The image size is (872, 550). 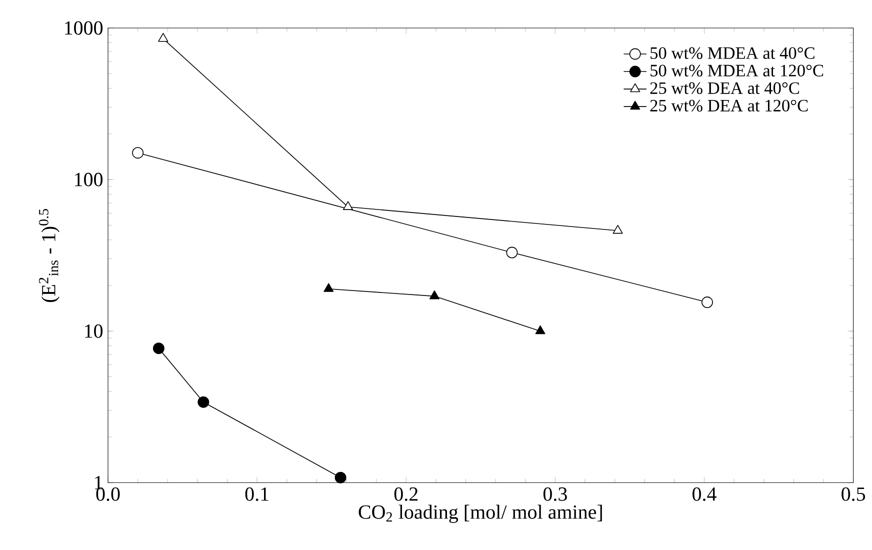 I want to click on x-tick-label: 0.0, so click(x=108, y=494).